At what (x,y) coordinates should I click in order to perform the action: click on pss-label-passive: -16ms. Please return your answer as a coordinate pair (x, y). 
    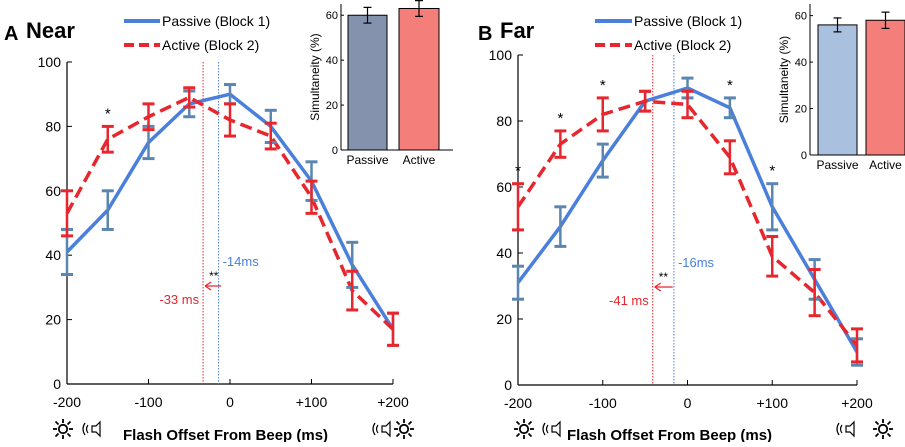
    Looking at the image, I should click on (696, 262).